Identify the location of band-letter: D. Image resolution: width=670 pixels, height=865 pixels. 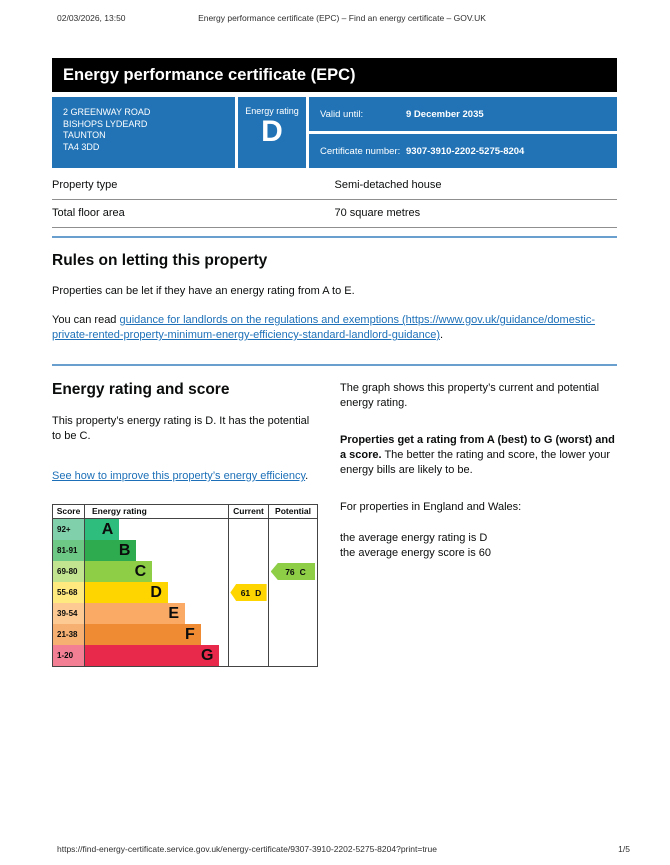
(156, 592).